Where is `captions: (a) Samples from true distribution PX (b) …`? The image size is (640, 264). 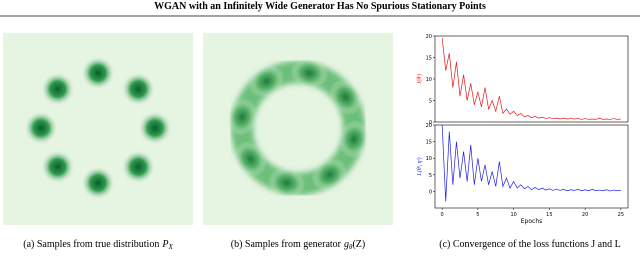 captions: (a) Samples from true distribution PX (b) … is located at coordinates (321, 245).